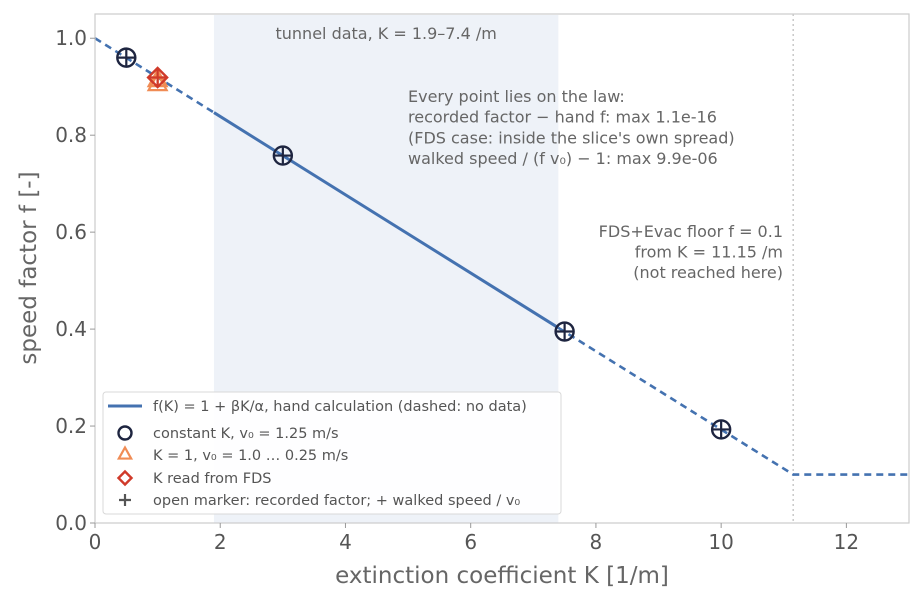 The width and height of the screenshot is (923, 603). What do you see at coordinates (71, 426) in the screenshot?
I see `y-tick-label: 0.2` at bounding box center [71, 426].